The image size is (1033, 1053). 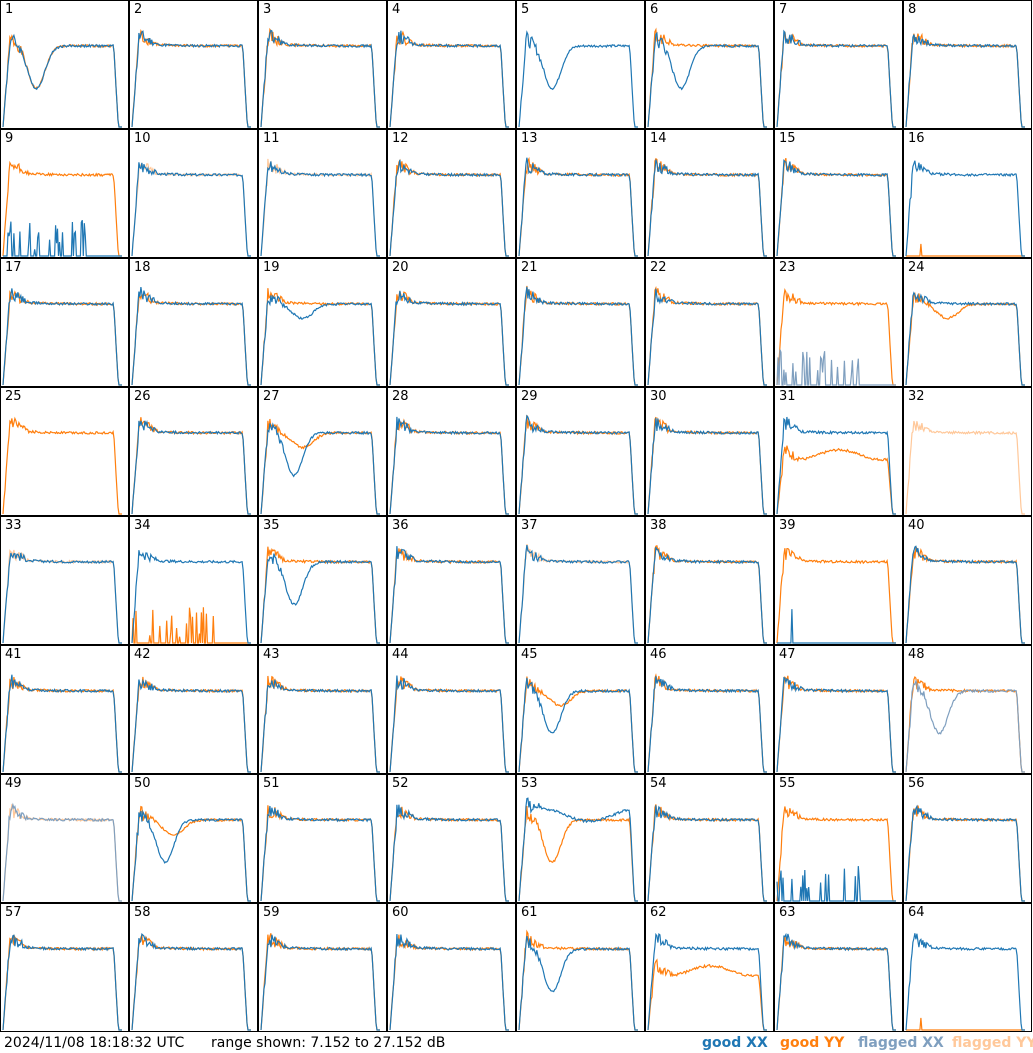 What do you see at coordinates (709, 709) in the screenshot?
I see `panel-46: 46` at bounding box center [709, 709].